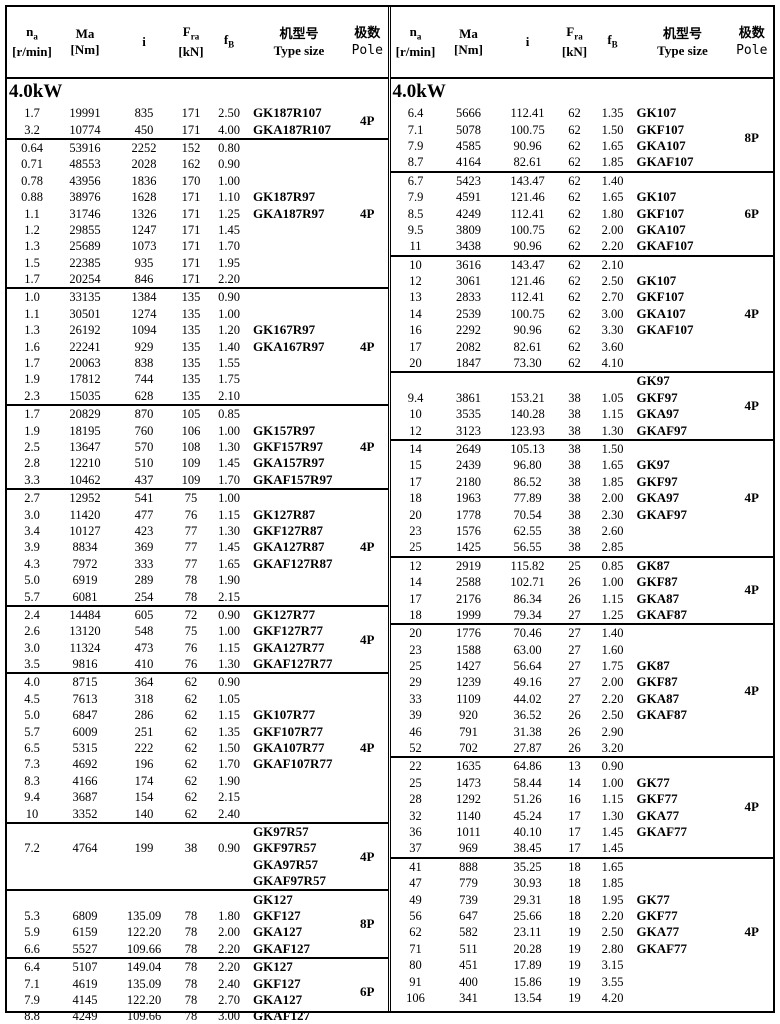 This screenshot has height=1024, width=780. What do you see at coordinates (660, 129) in the screenshot?
I see `cell-type-size: GKF107` at bounding box center [660, 129].